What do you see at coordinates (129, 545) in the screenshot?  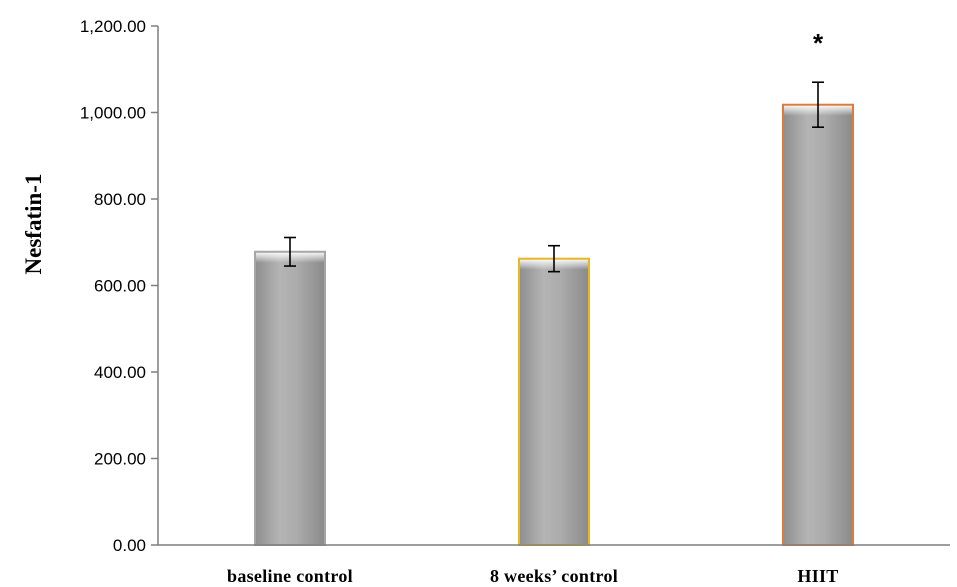 I see `y-tick-label: 0.00` at bounding box center [129, 545].